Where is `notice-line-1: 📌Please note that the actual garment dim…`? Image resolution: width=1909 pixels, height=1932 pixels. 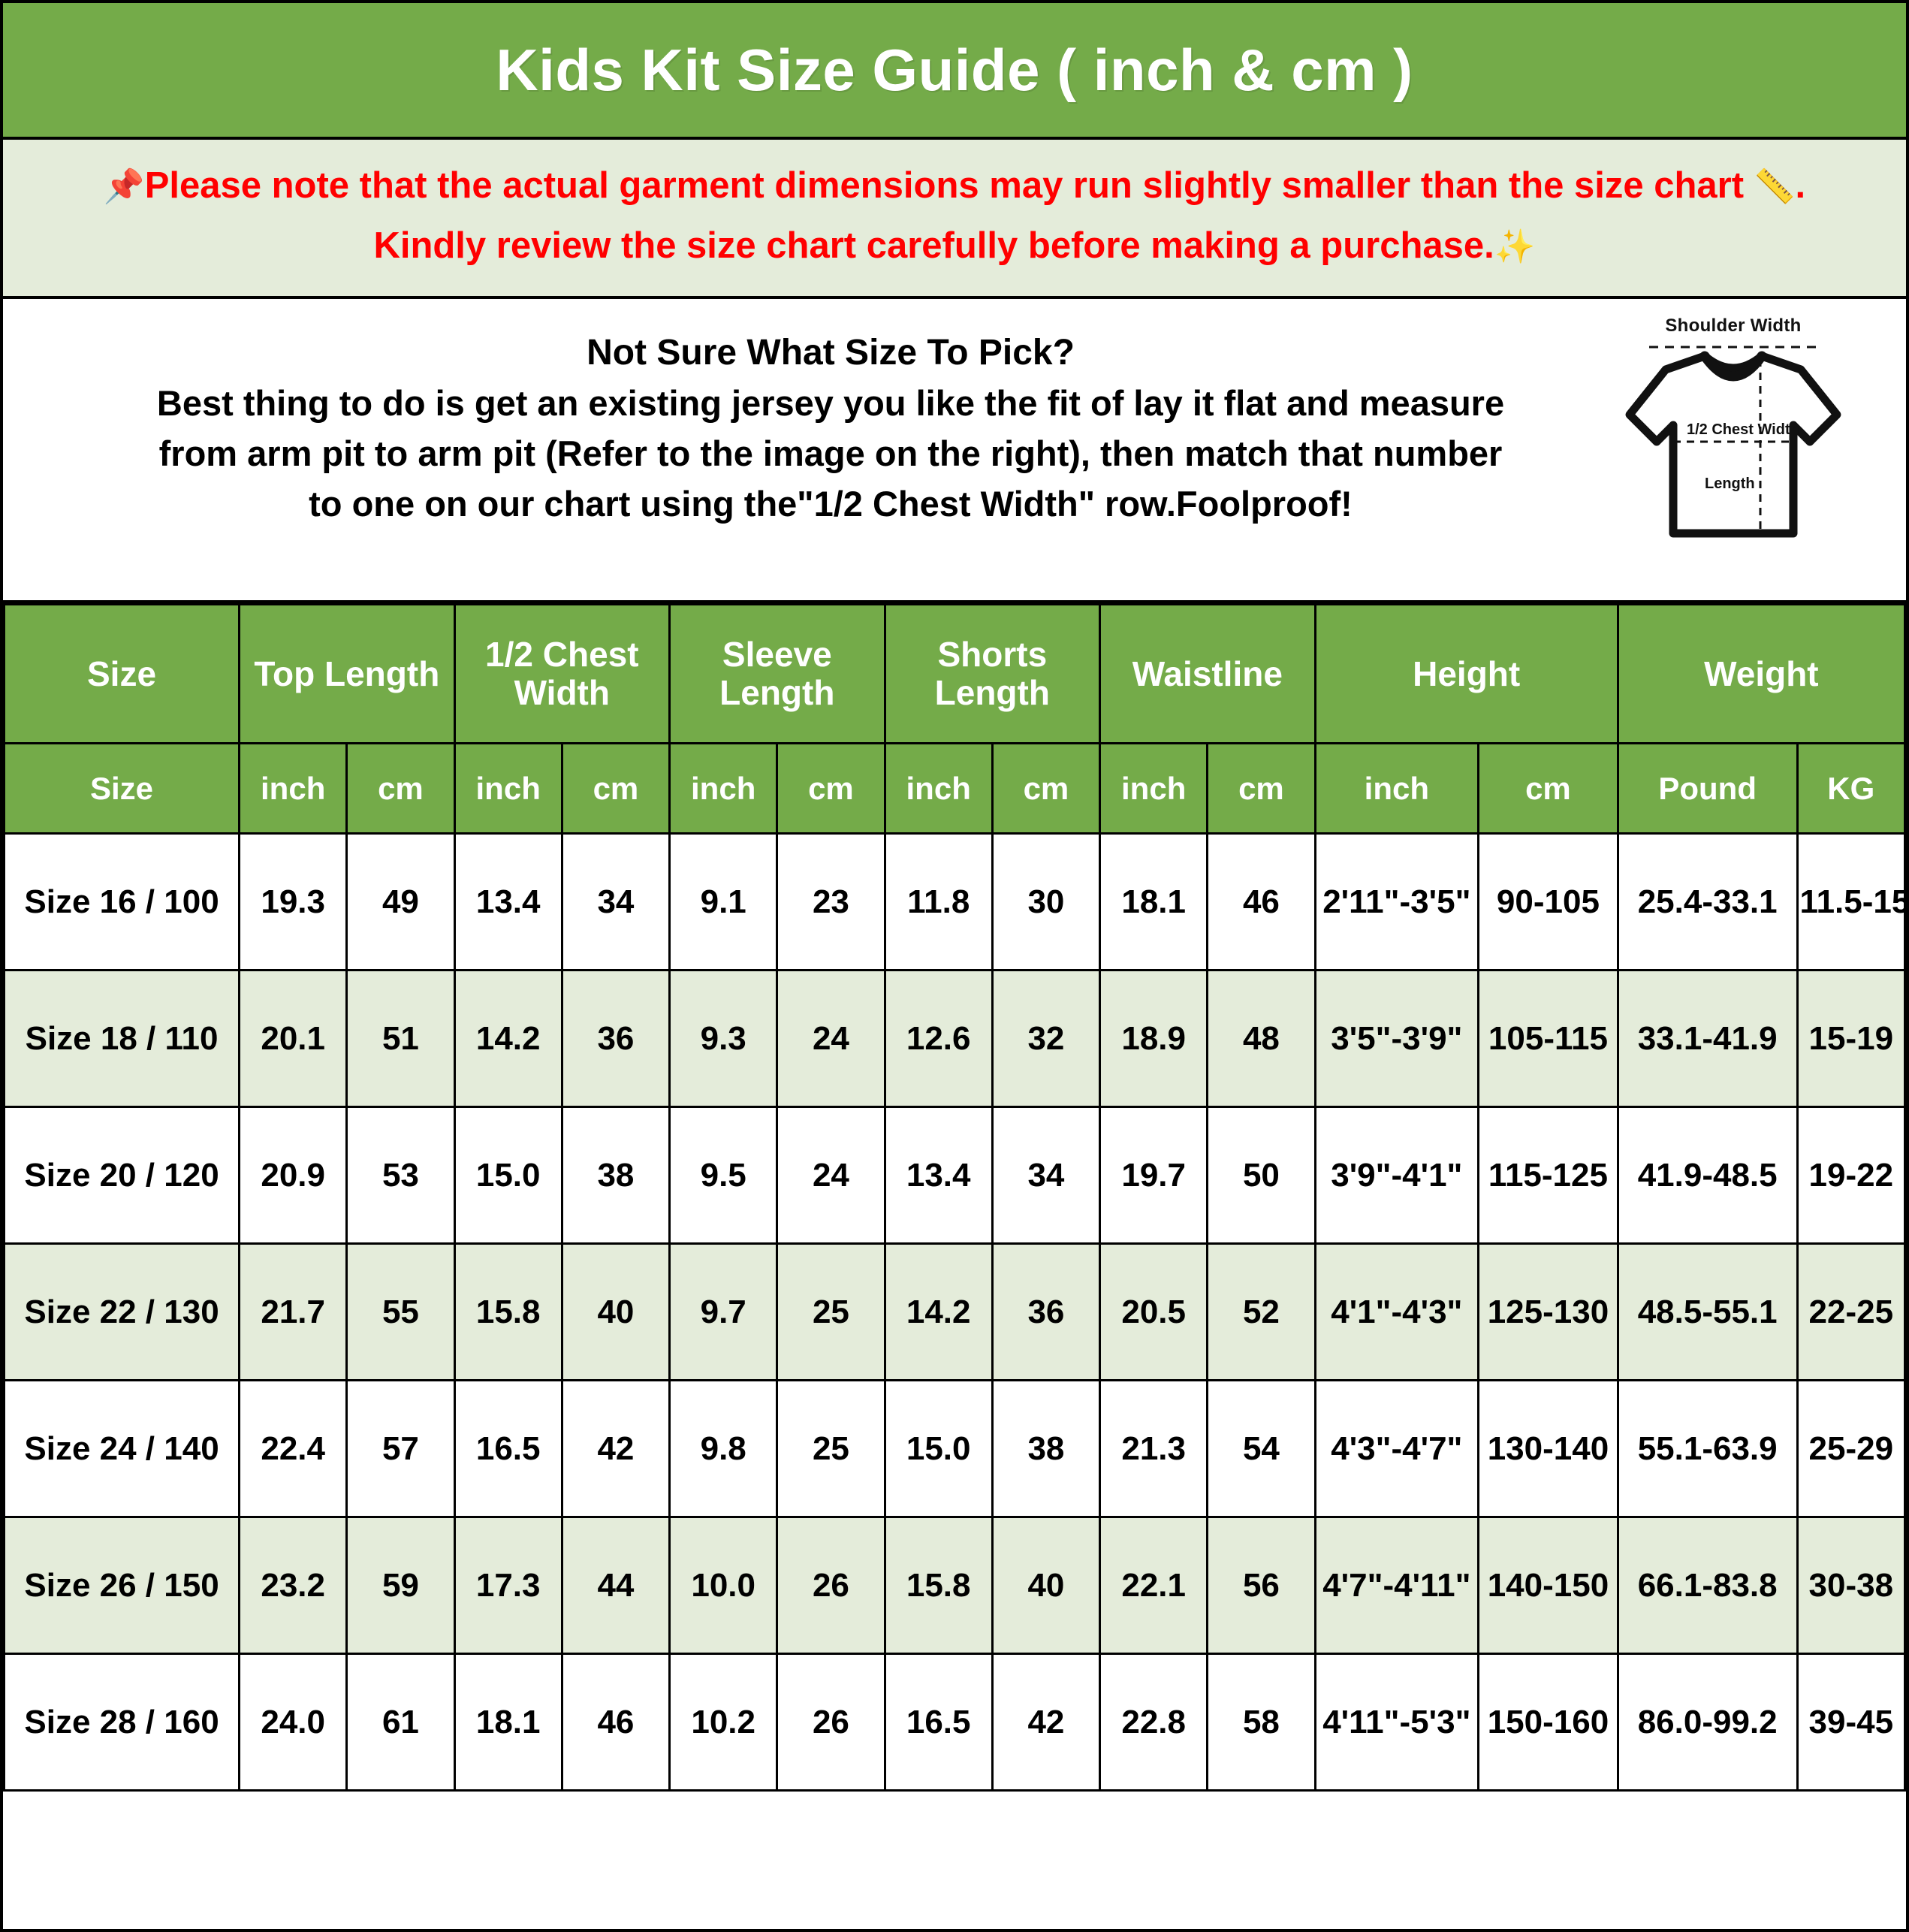
notice-line-1: 📌Please note that the actual garment dim… is located at coordinates (954, 185).